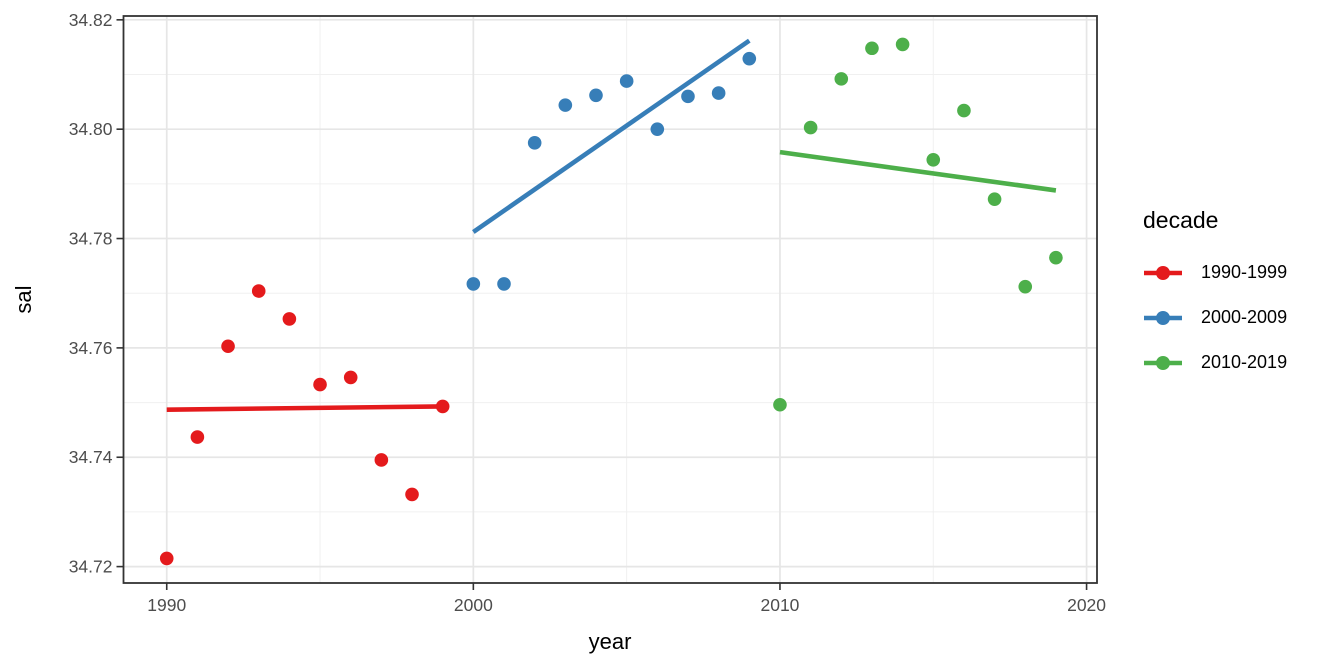  Describe the element at coordinates (1244, 272) in the screenshot. I see `legend-entry-label: 1990-1999` at that location.